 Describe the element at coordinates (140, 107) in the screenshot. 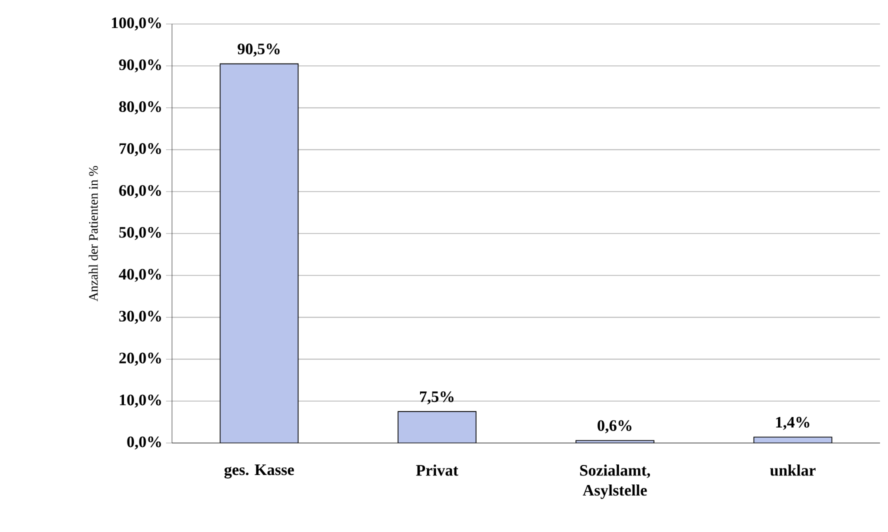

I see `y-tick-label: 80,0%` at that location.